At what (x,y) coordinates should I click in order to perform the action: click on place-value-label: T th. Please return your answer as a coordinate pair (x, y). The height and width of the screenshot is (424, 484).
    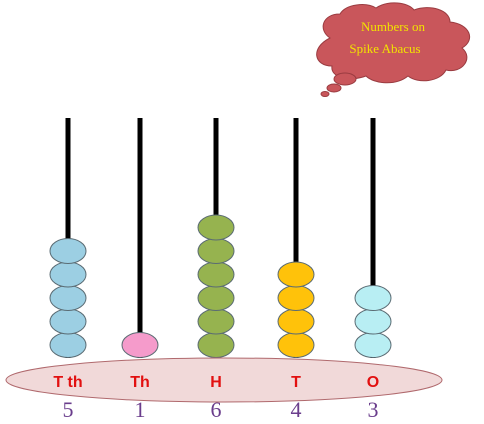
    Looking at the image, I should click on (67, 382).